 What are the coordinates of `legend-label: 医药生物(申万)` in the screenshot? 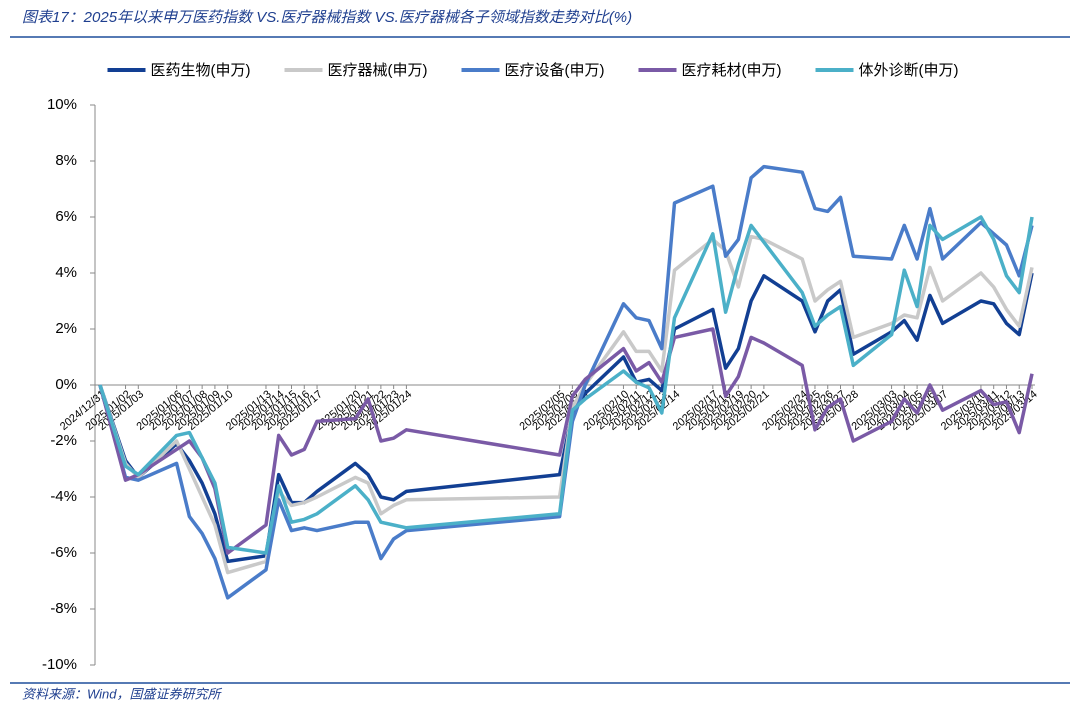 It's located at (201, 70).